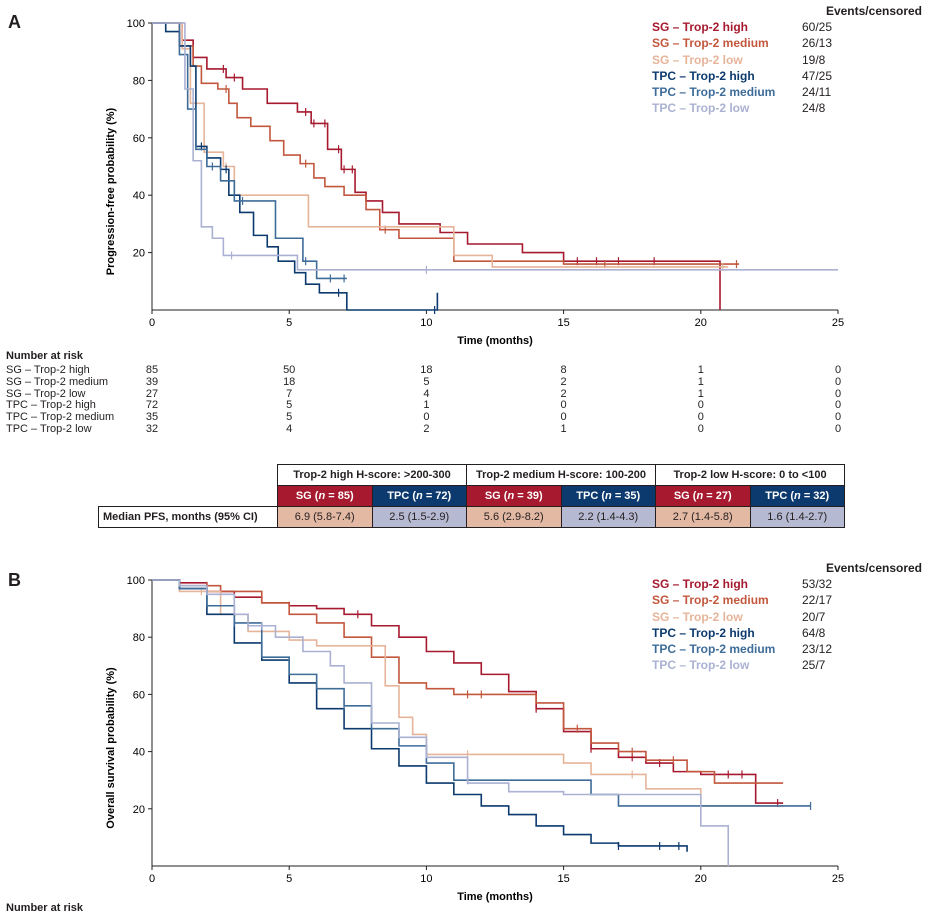 The height and width of the screenshot is (914, 931). What do you see at coordinates (372, 475) in the screenshot?
I see `group-header-high: Trop-2 high H-score: >200-300` at bounding box center [372, 475].